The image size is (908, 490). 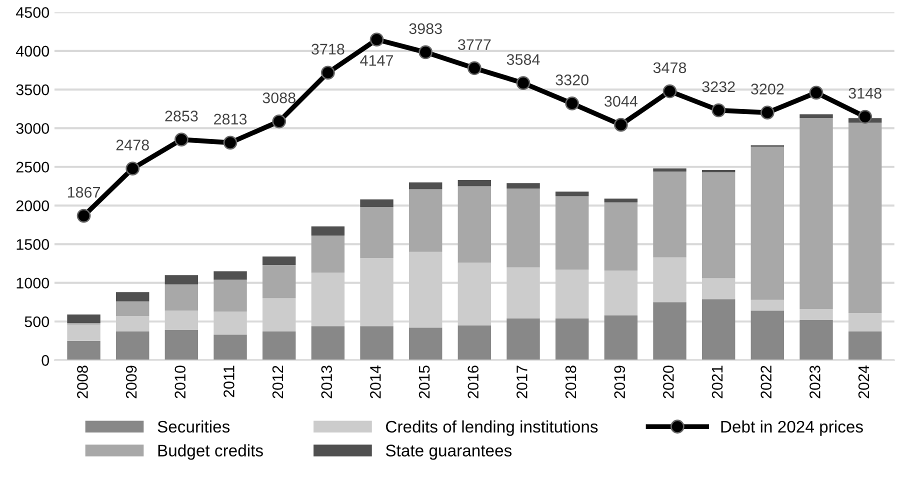 What do you see at coordinates (194, 426) in the screenshot?
I see `legend-label: Securities` at bounding box center [194, 426].